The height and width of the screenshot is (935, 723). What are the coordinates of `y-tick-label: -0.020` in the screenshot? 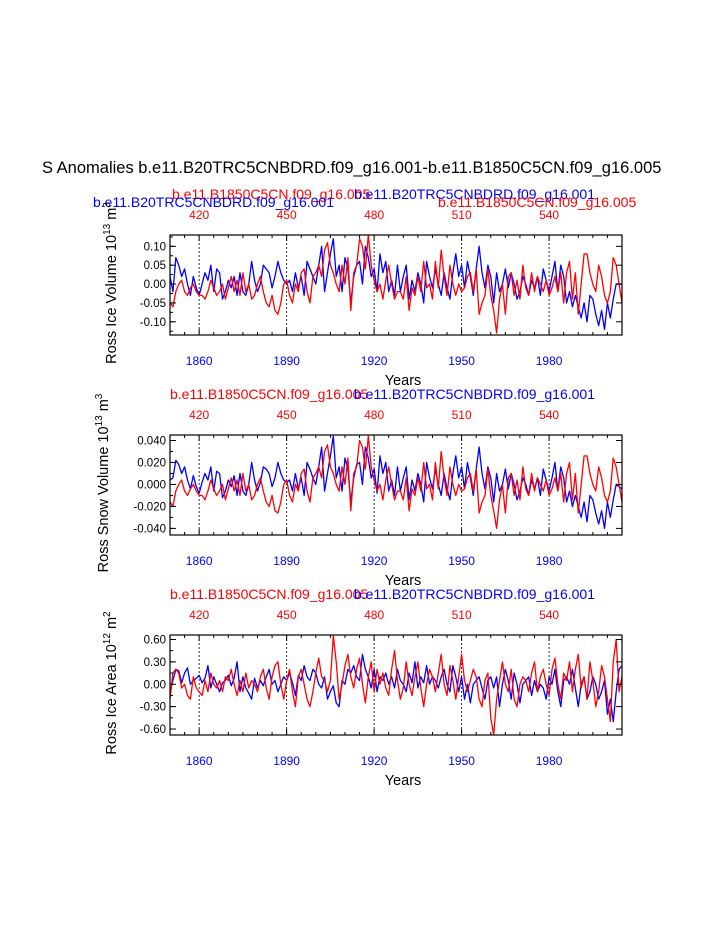 It's located at (149, 507).